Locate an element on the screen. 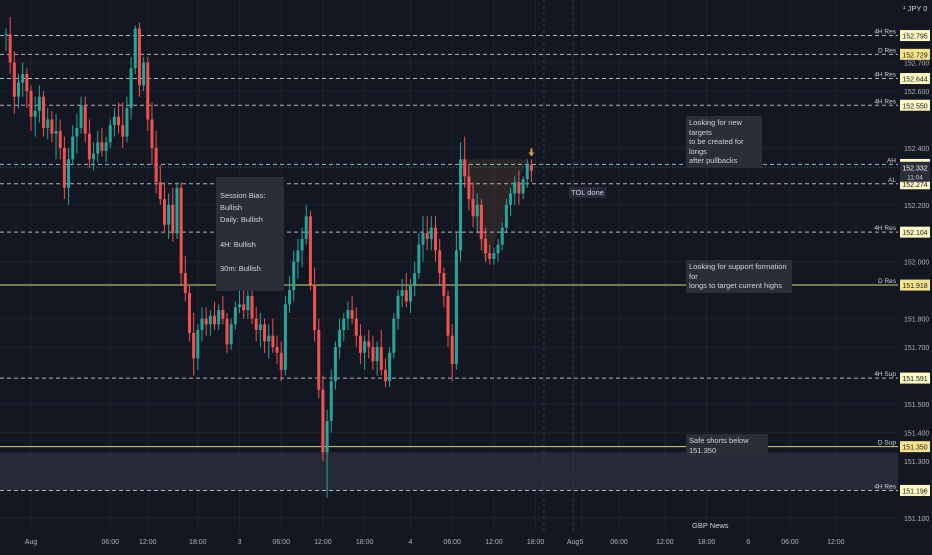 The image size is (932, 555). level-price-value: 151.918 is located at coordinates (914, 286).